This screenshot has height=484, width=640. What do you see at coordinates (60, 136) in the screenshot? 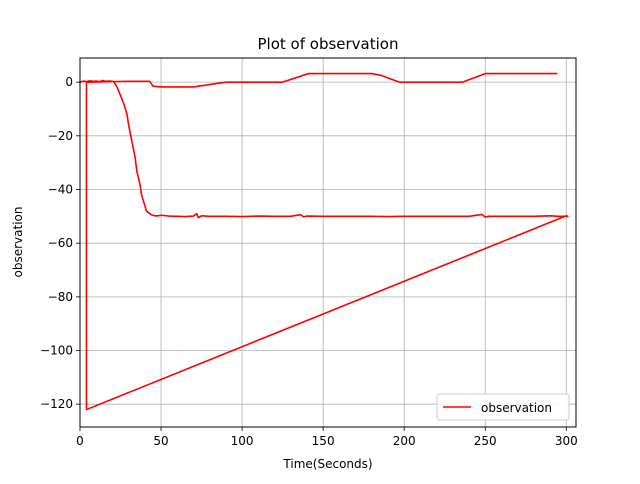
I see `y-tick-label: −20` at bounding box center [60, 136].